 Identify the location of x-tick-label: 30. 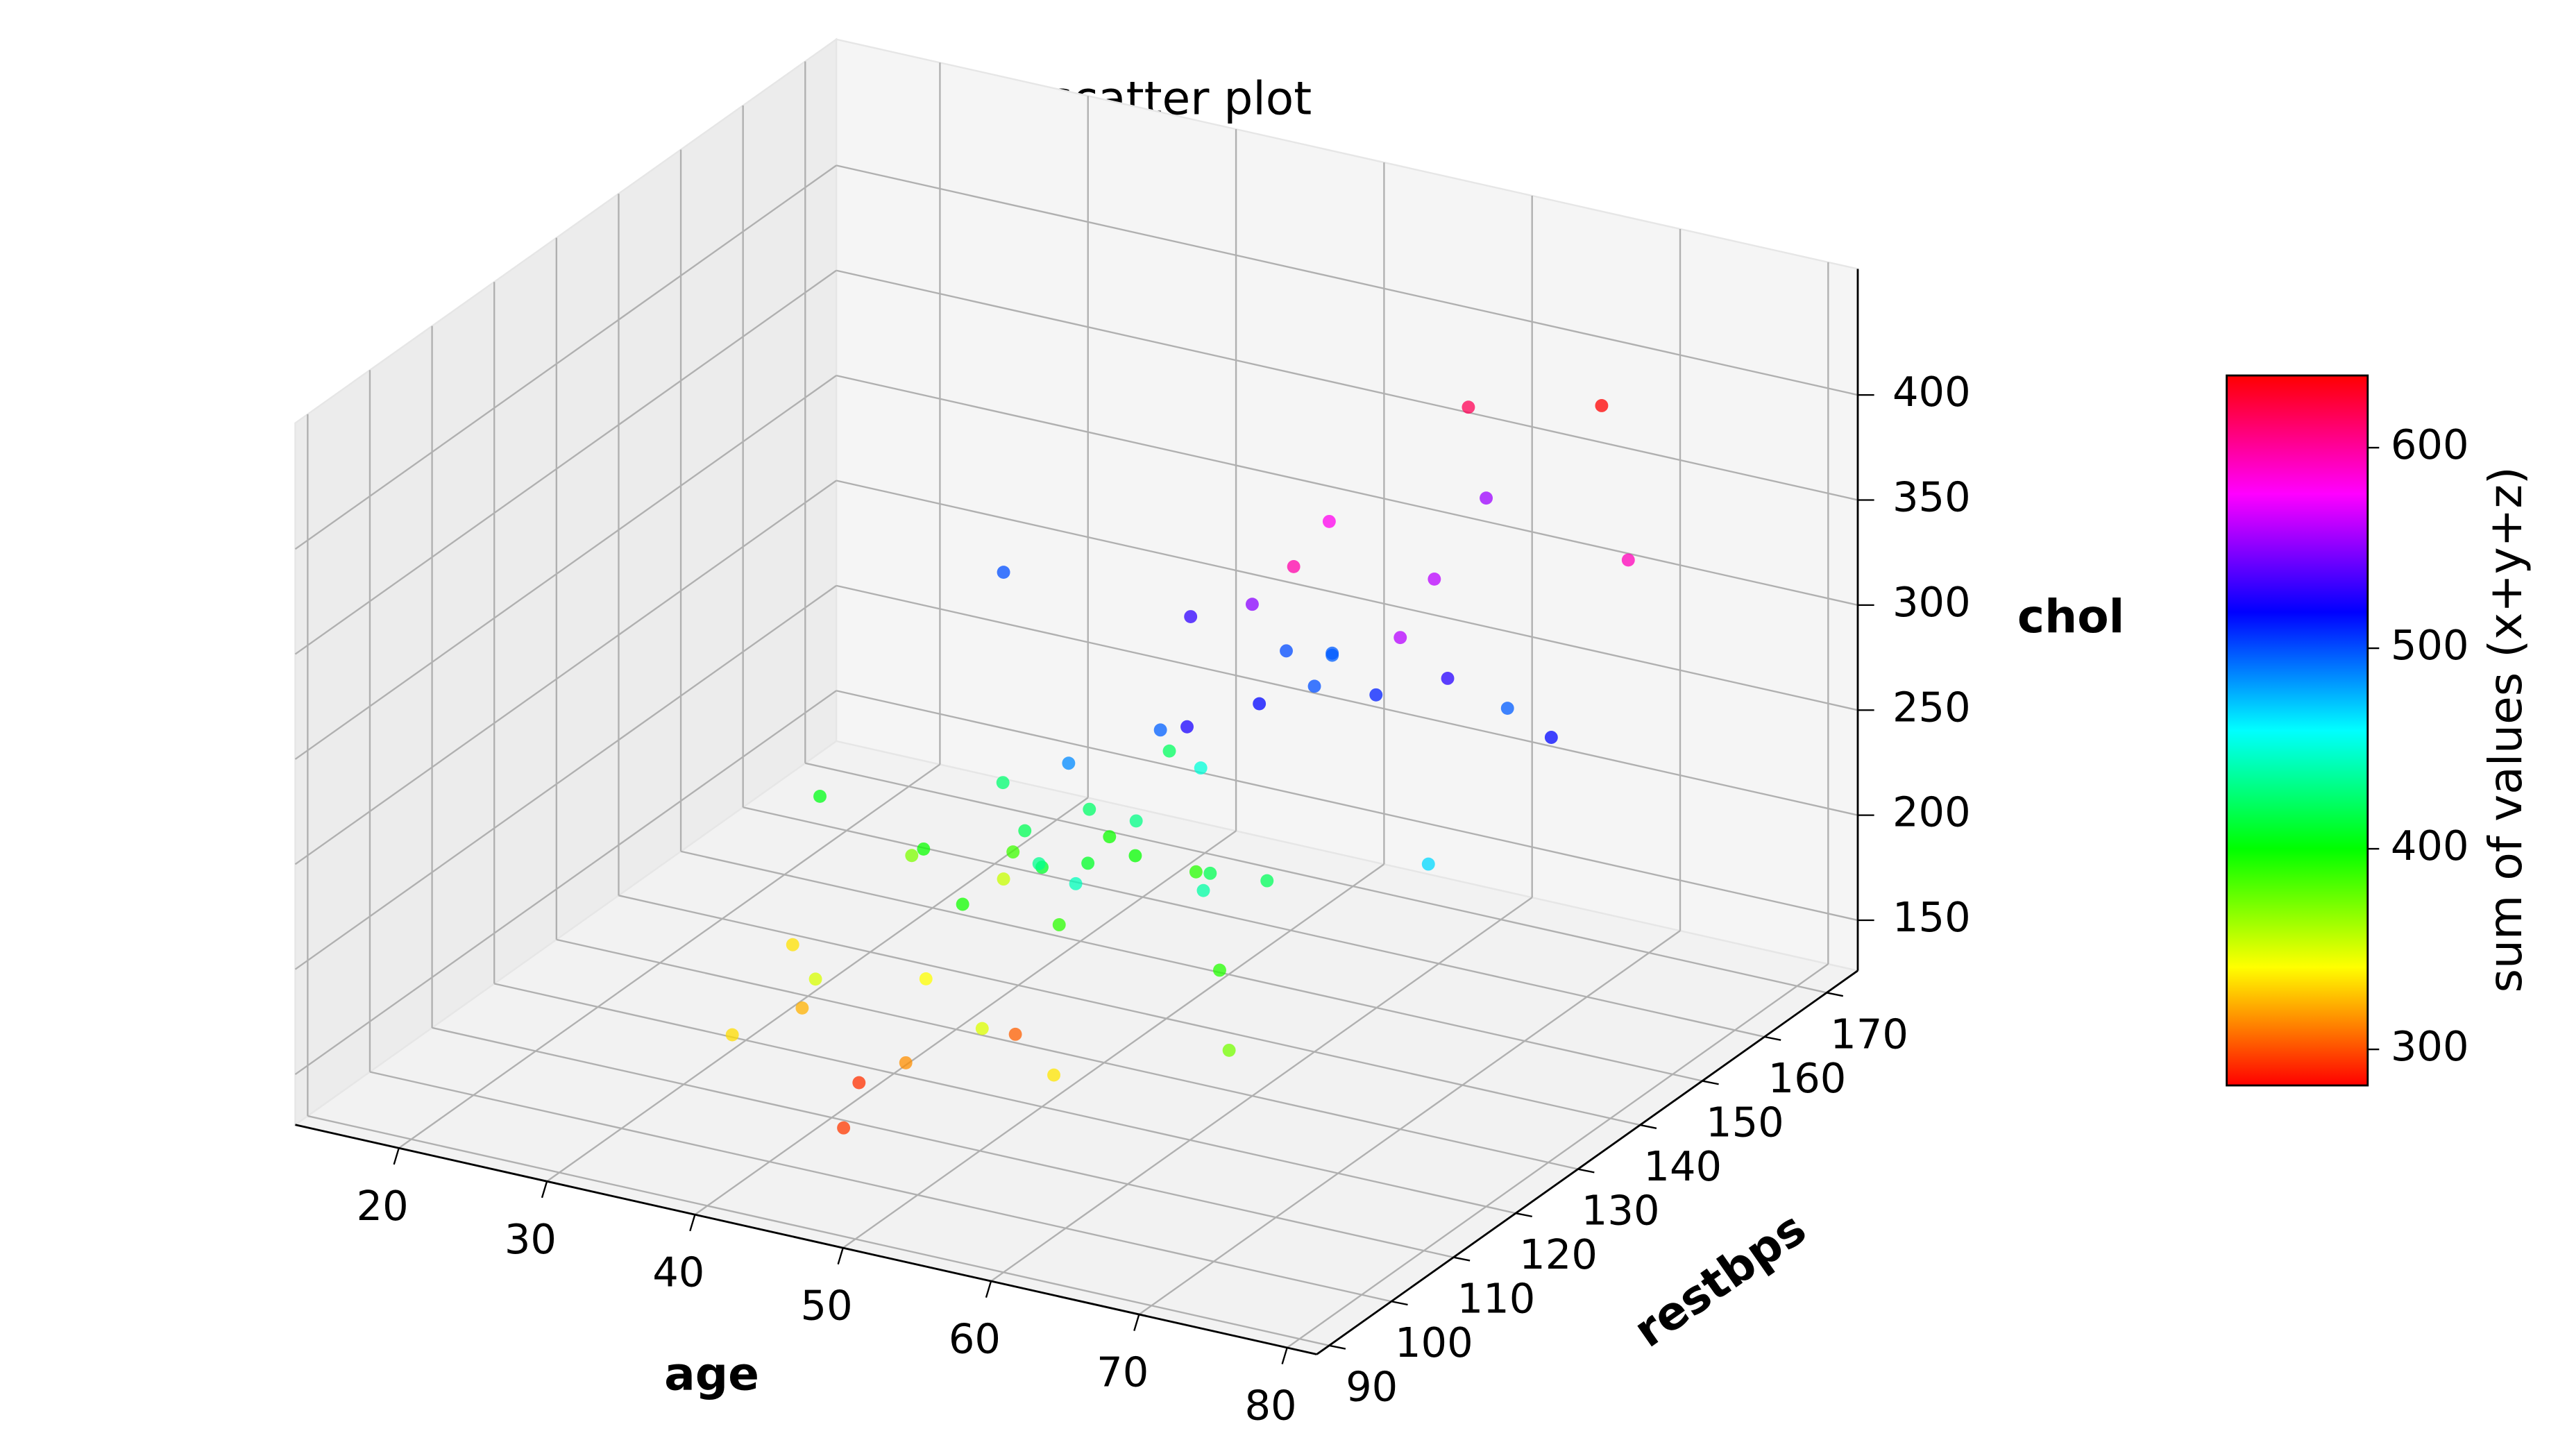
(531, 1239).